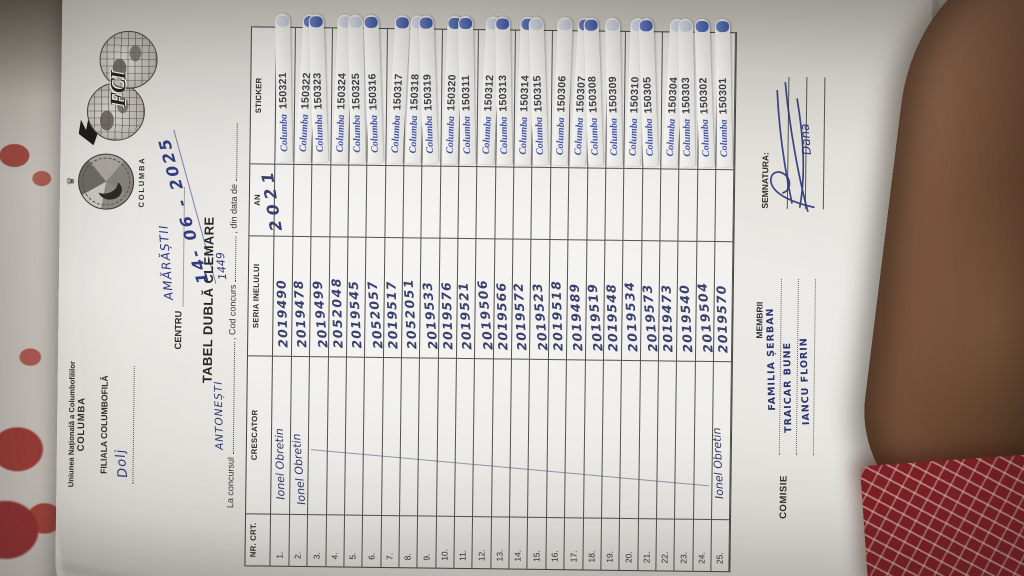 The image size is (1024, 576). I want to click on row-number: 8., so click(408, 541).